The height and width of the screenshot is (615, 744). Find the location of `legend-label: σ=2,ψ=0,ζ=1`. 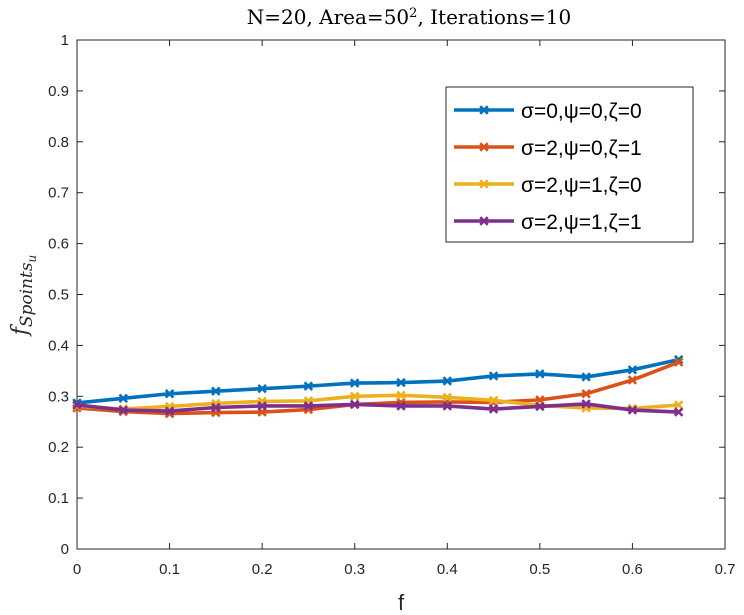

legend-label: σ=2,ψ=0,ζ=1 is located at coordinates (581, 148).